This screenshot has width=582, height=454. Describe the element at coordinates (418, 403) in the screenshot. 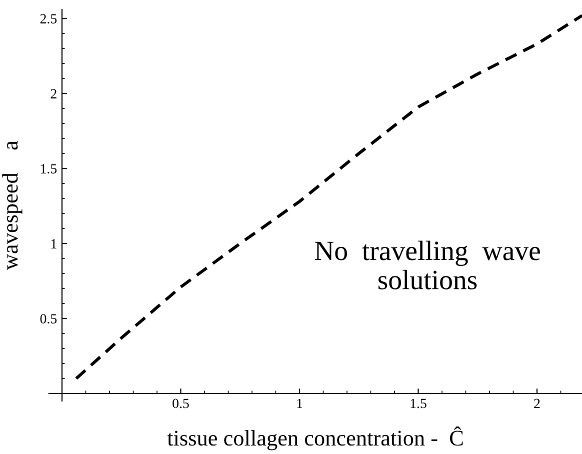

I see `x-tick-label: 1.5` at that location.